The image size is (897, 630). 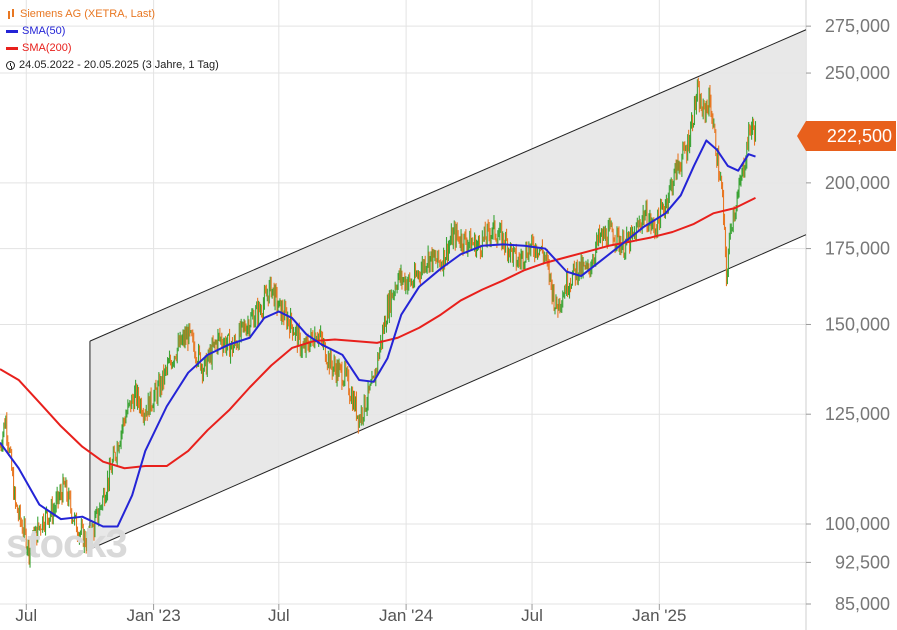 I want to click on y-tick-label: 275,000, so click(x=857, y=26).